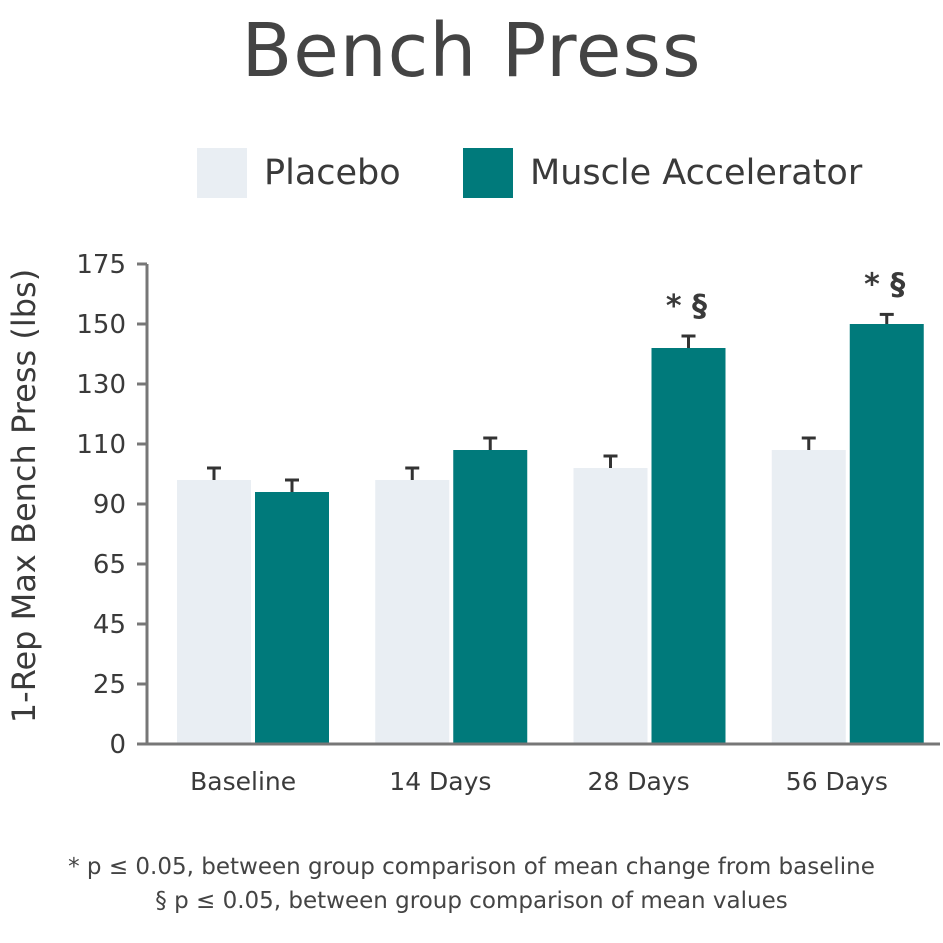 The width and height of the screenshot is (943, 943). I want to click on y-tick-label: 175, so click(101, 265).